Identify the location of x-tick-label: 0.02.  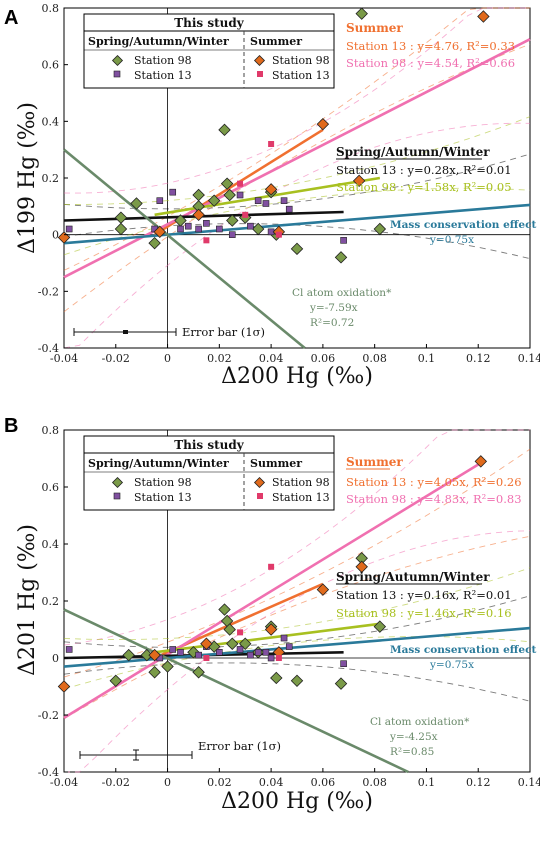
(219, 358).